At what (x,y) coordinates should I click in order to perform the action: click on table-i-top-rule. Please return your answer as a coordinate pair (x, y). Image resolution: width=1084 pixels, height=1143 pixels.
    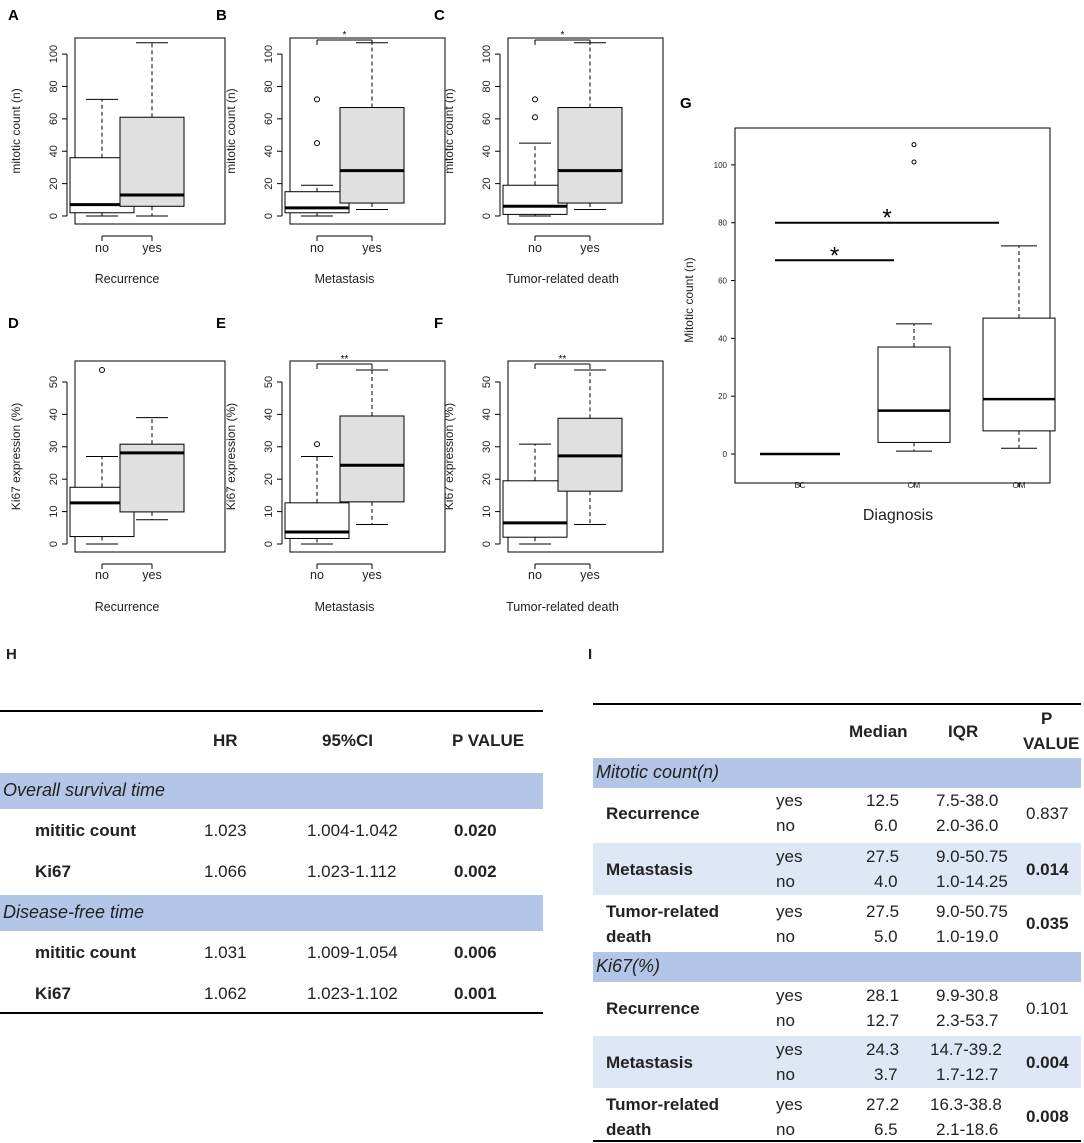
    Looking at the image, I should click on (837, 704).